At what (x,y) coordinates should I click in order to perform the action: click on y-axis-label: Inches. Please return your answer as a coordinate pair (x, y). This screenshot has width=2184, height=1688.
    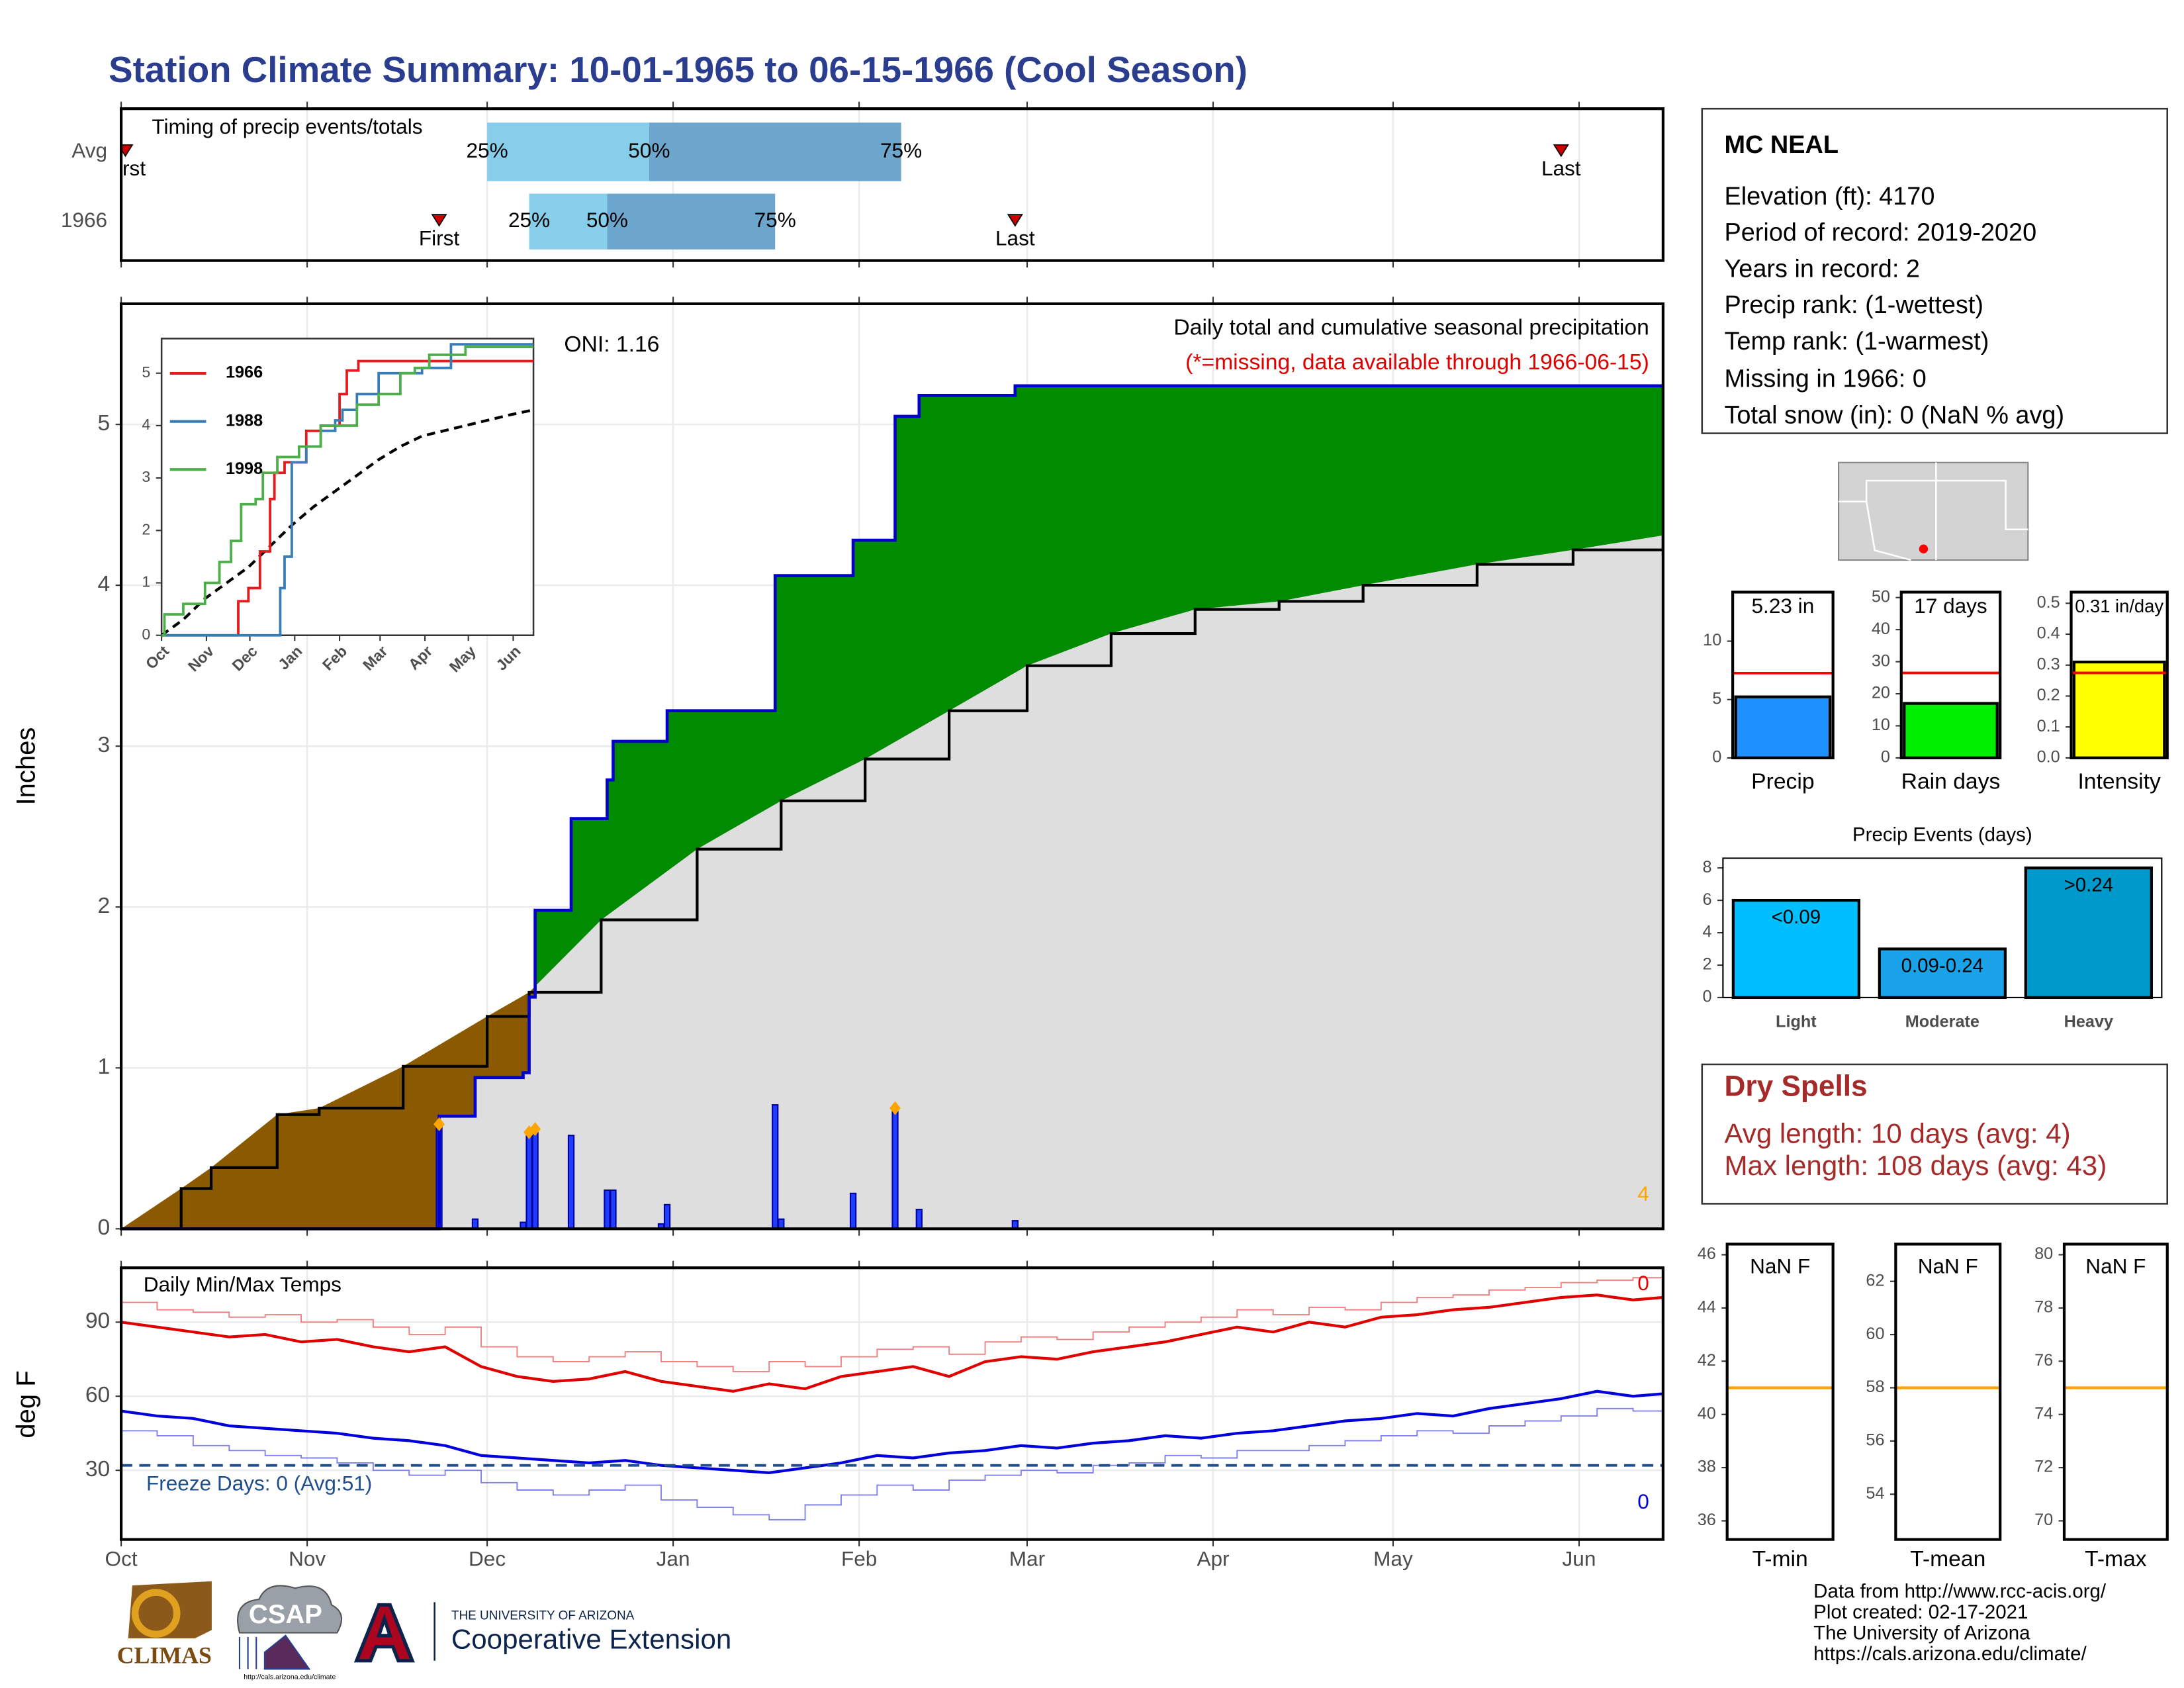
    Looking at the image, I should click on (26, 766).